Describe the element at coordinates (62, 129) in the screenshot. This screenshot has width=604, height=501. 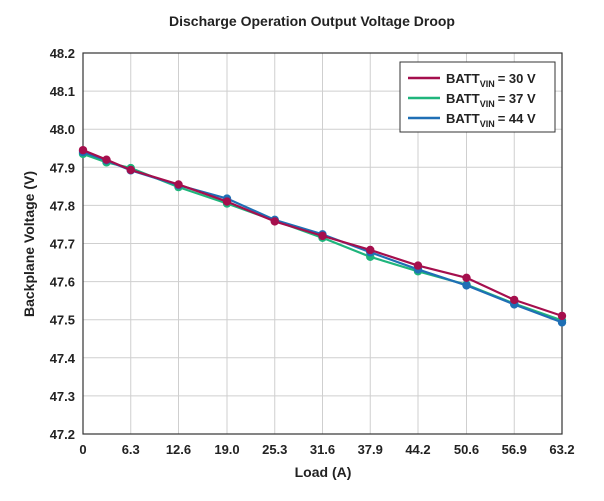
I see `y-tick-label: 48.0` at that location.